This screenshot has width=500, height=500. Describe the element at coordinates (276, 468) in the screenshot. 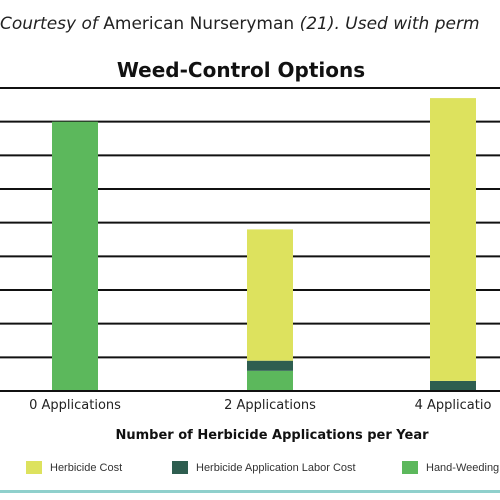

I see `legend-label-labor-cost: Herbicide Application Labor Cost` at that location.